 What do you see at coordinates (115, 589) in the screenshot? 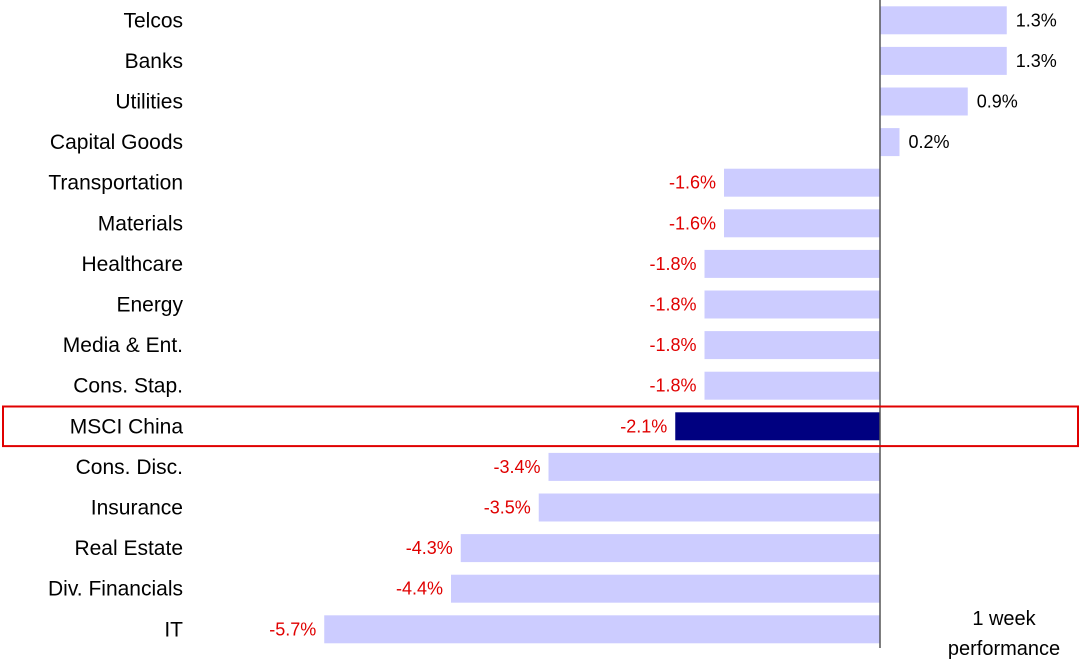
I see `category-label-div-financials: Div. Financials` at bounding box center [115, 589].